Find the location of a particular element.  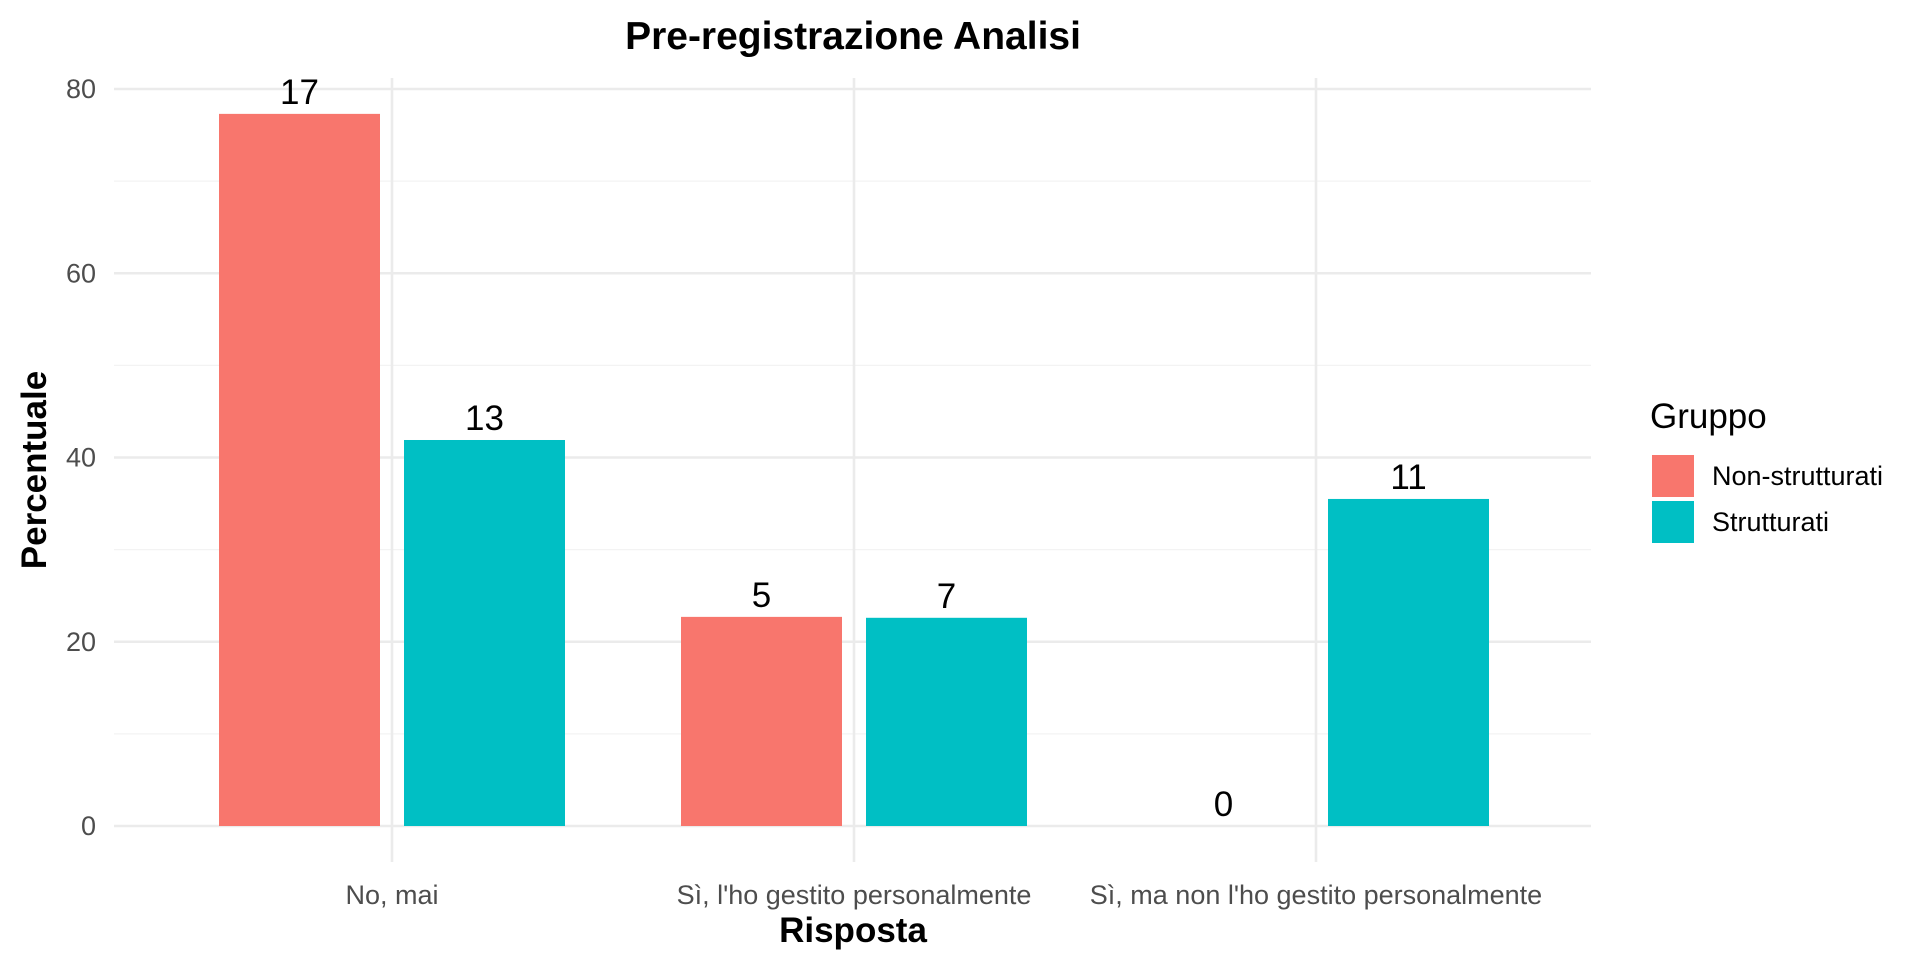

legend-key-strutturati is located at coordinates (1673, 522).